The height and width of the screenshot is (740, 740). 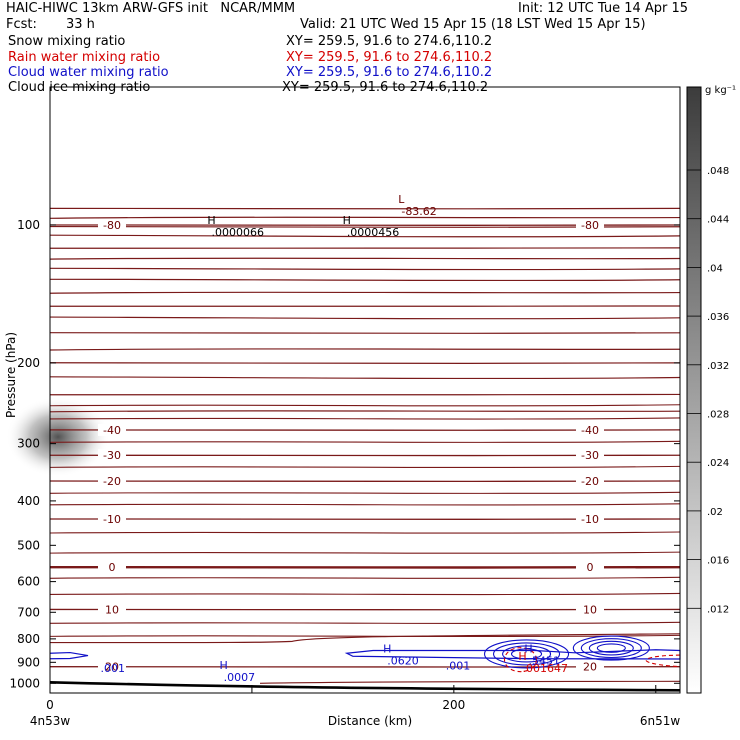 What do you see at coordinates (28, 225) in the screenshot?
I see `y-tick-label: 100` at bounding box center [28, 225].